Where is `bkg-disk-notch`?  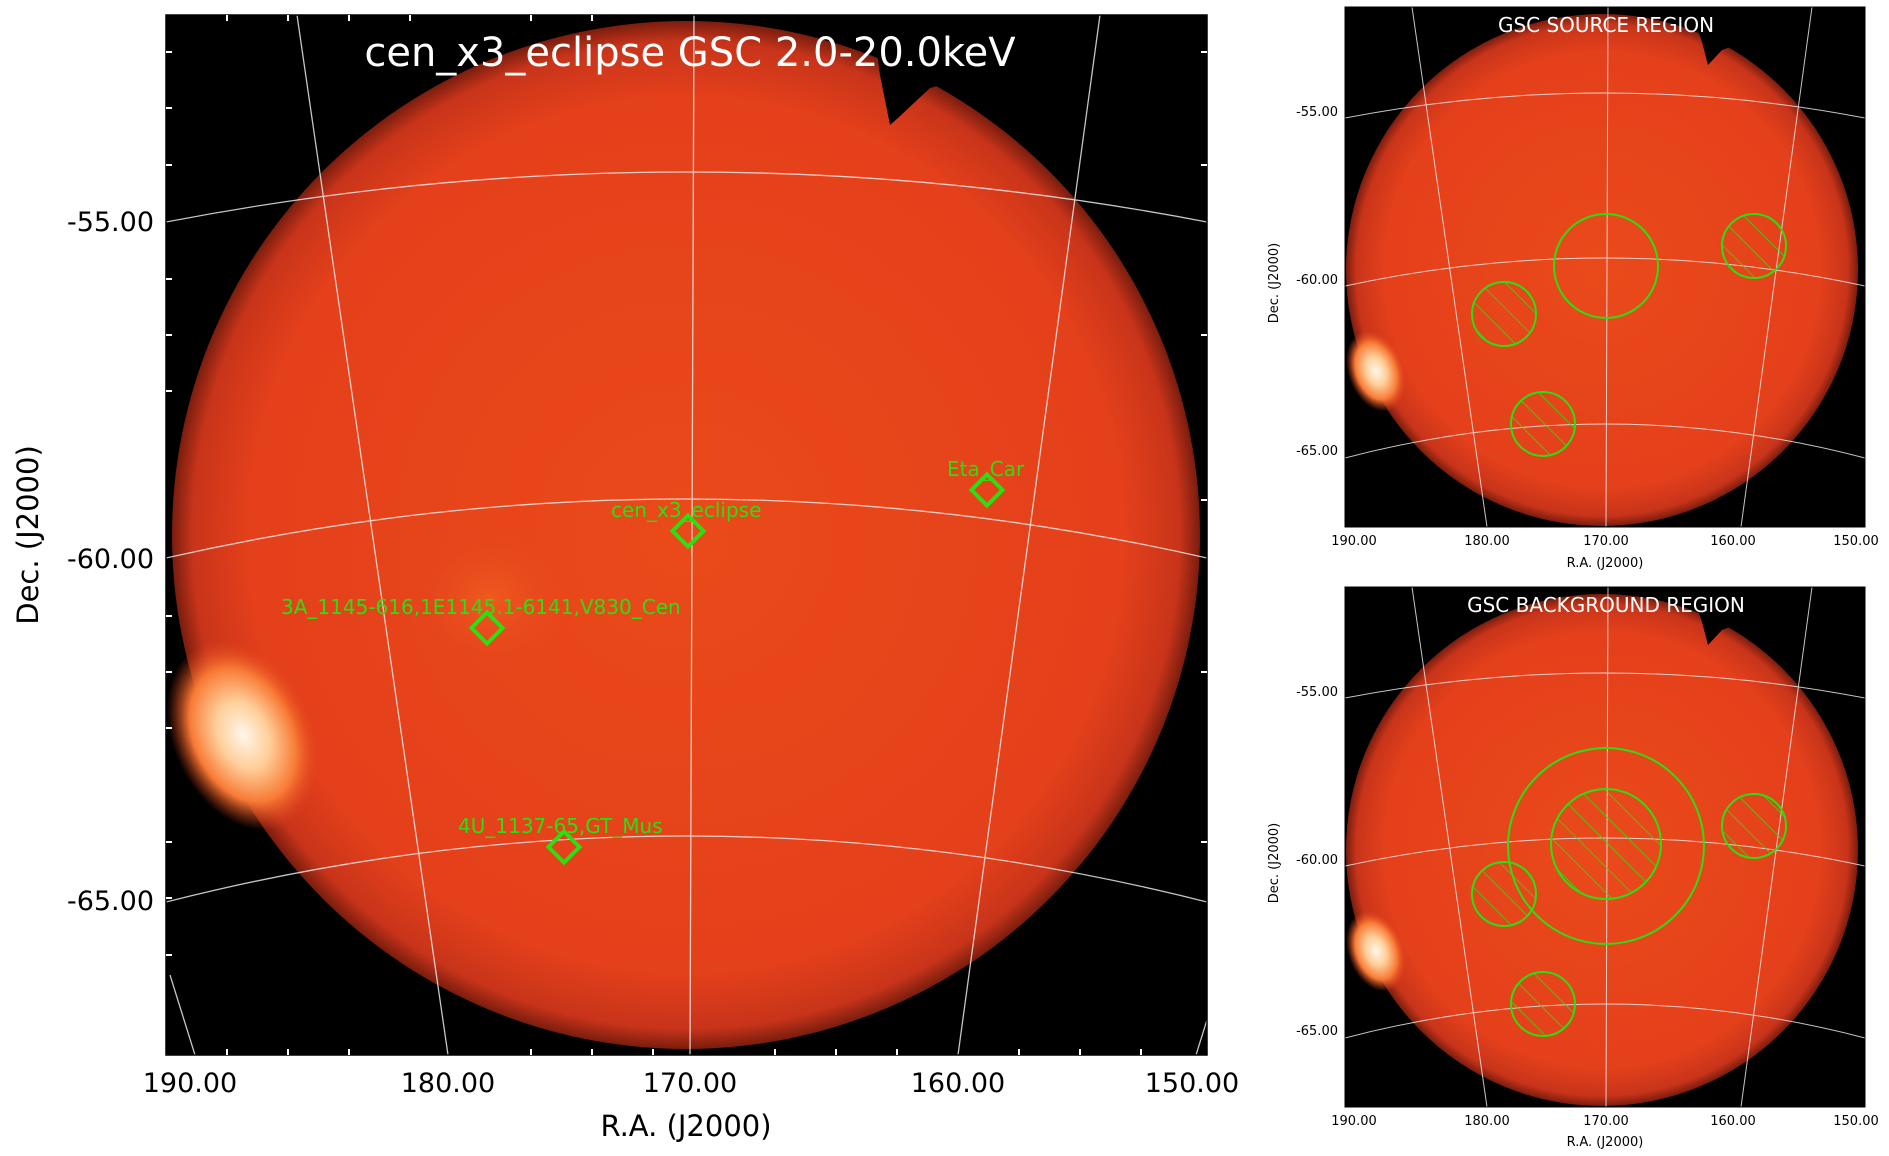 bkg-disk-notch is located at coordinates (1730, 616).